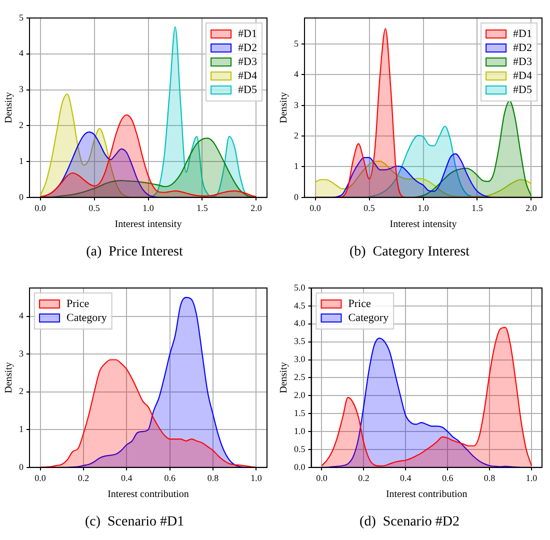  I want to click on y-tick-label: 3.0, so click(300, 359).